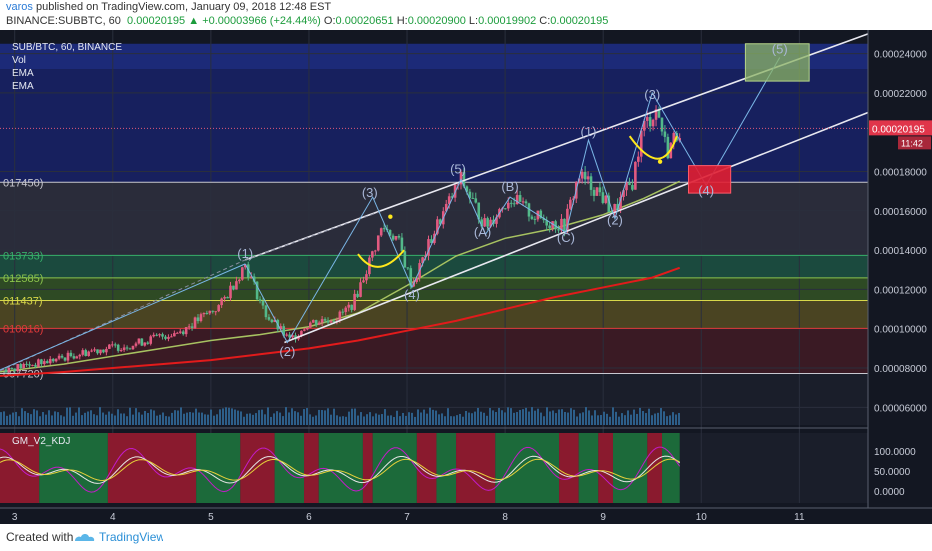 This screenshot has height=551, width=932. Describe the element at coordinates (889, 492) in the screenshot. I see `kdj-tick-label: 0.0000` at that location.